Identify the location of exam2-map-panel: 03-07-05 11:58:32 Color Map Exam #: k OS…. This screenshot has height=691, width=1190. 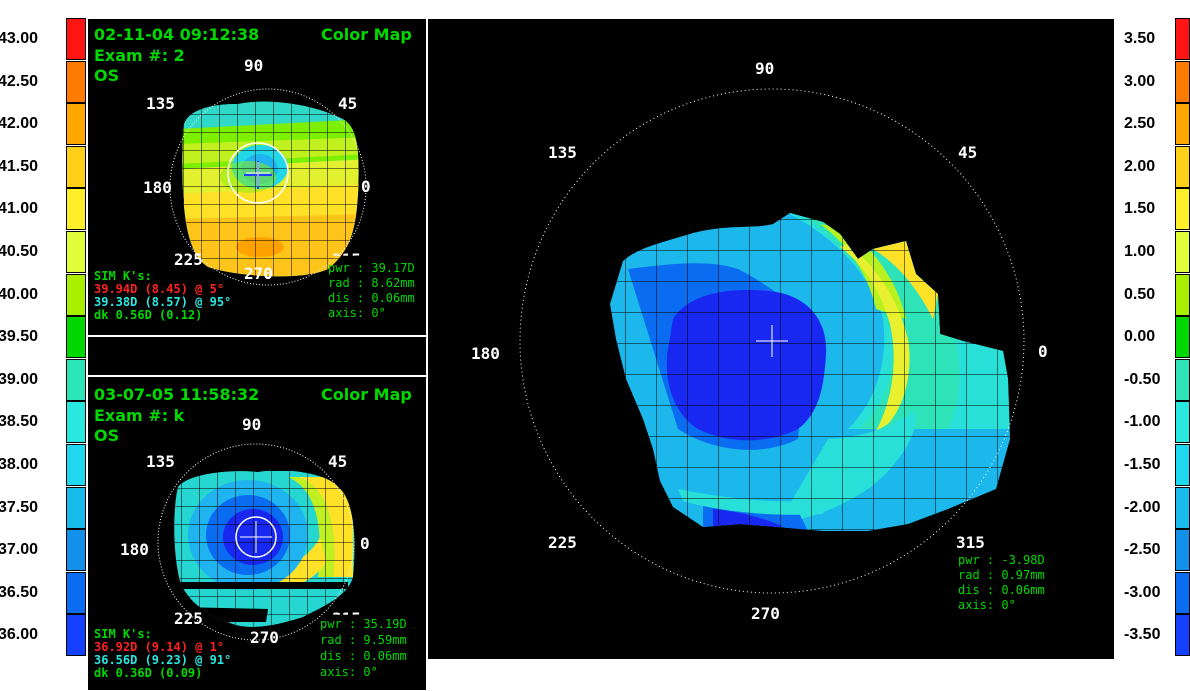
(257, 533).